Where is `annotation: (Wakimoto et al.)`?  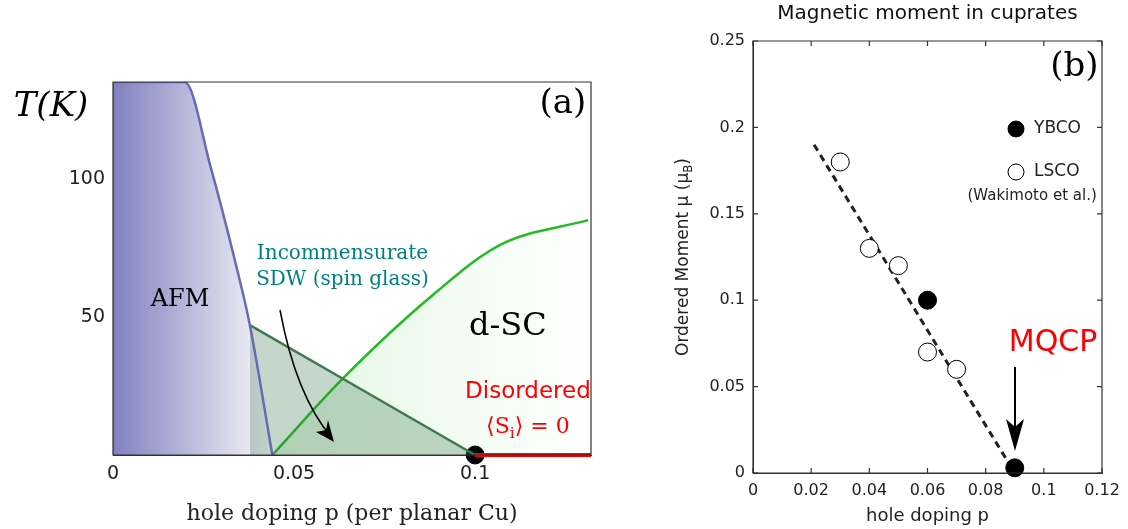 annotation: (Wakimoto et al.) is located at coordinates (1032, 195).